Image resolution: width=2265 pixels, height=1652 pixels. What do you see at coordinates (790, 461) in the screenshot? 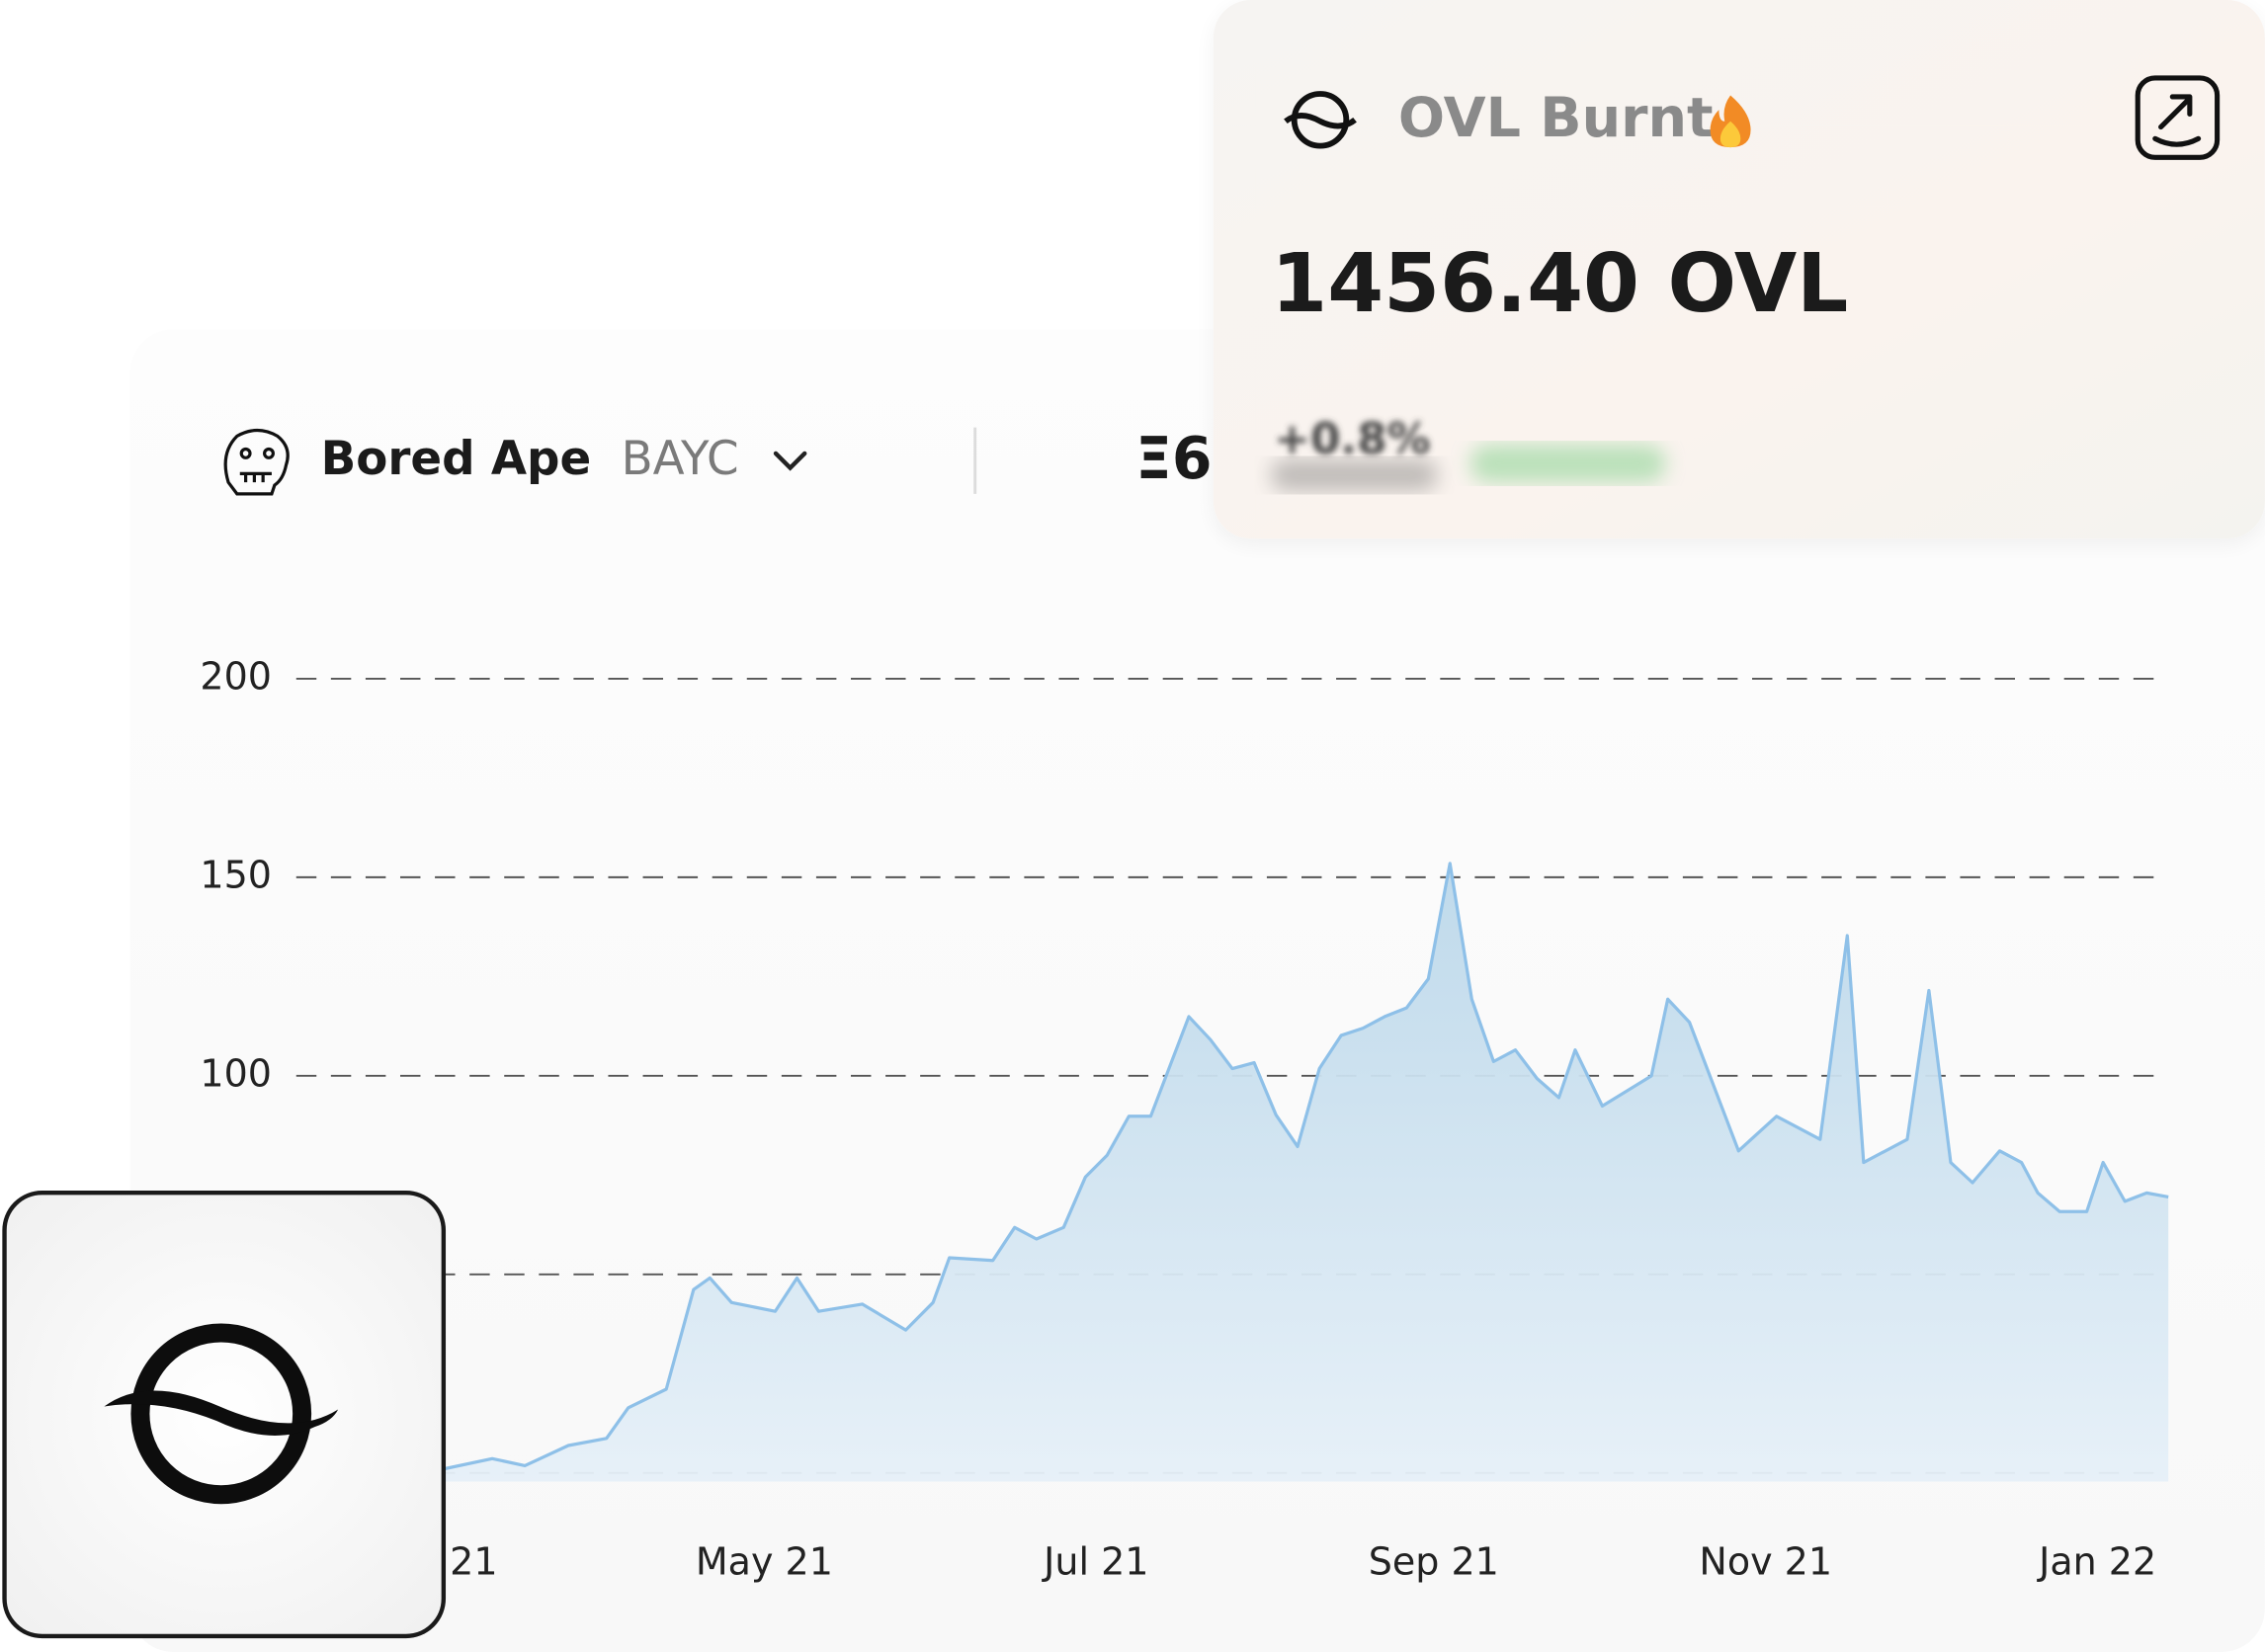
I see `dropdown-chevron` at bounding box center [790, 461].